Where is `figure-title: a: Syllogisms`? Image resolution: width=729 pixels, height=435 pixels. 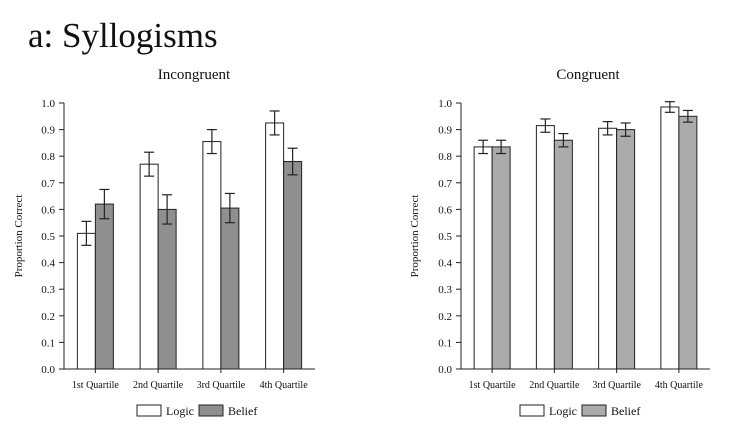
figure-title: a: Syllogisms is located at coordinates (123, 35).